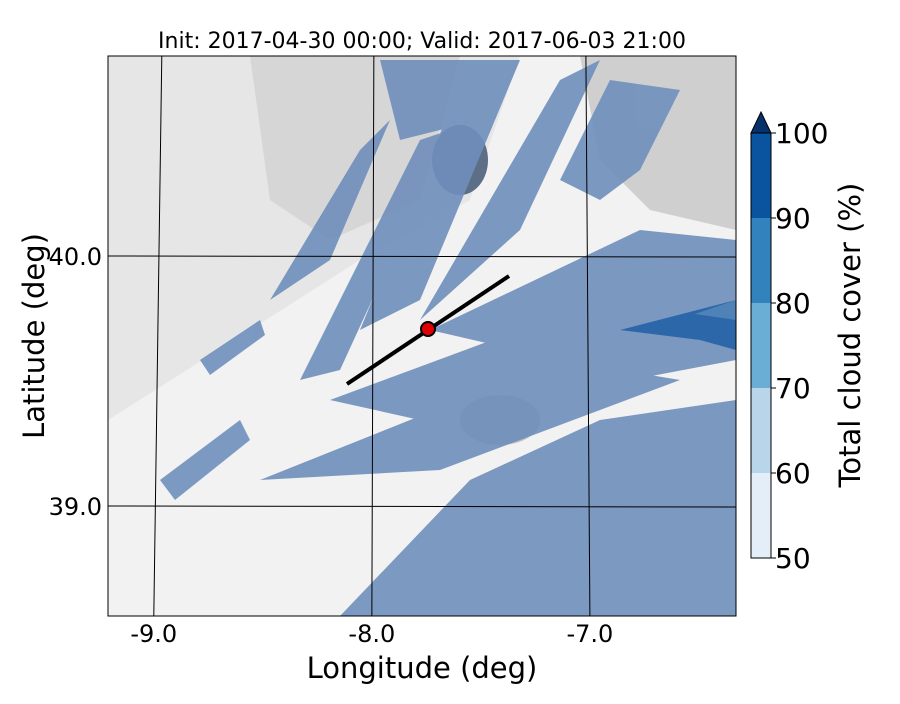 The width and height of the screenshot is (900, 704). What do you see at coordinates (153, 634) in the screenshot?
I see `x-tick-label: -9.0` at bounding box center [153, 634].